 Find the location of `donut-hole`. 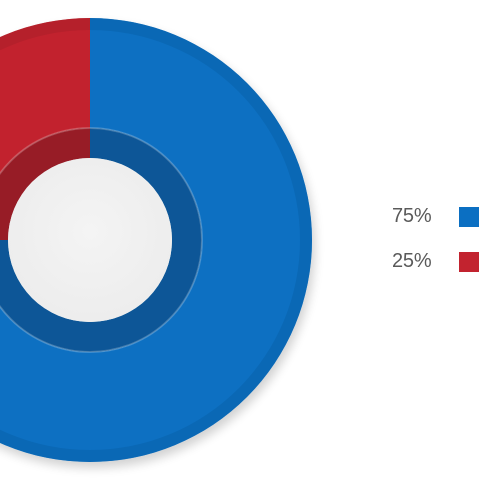

donut-hole is located at coordinates (90, 240).